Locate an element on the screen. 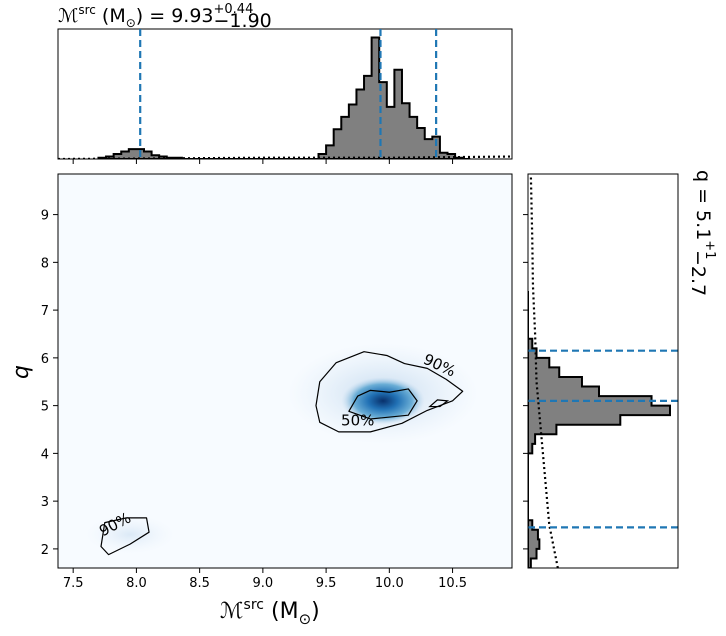 The height and width of the screenshot is (636, 726). y-axis-label: q is located at coordinates (21, 372).